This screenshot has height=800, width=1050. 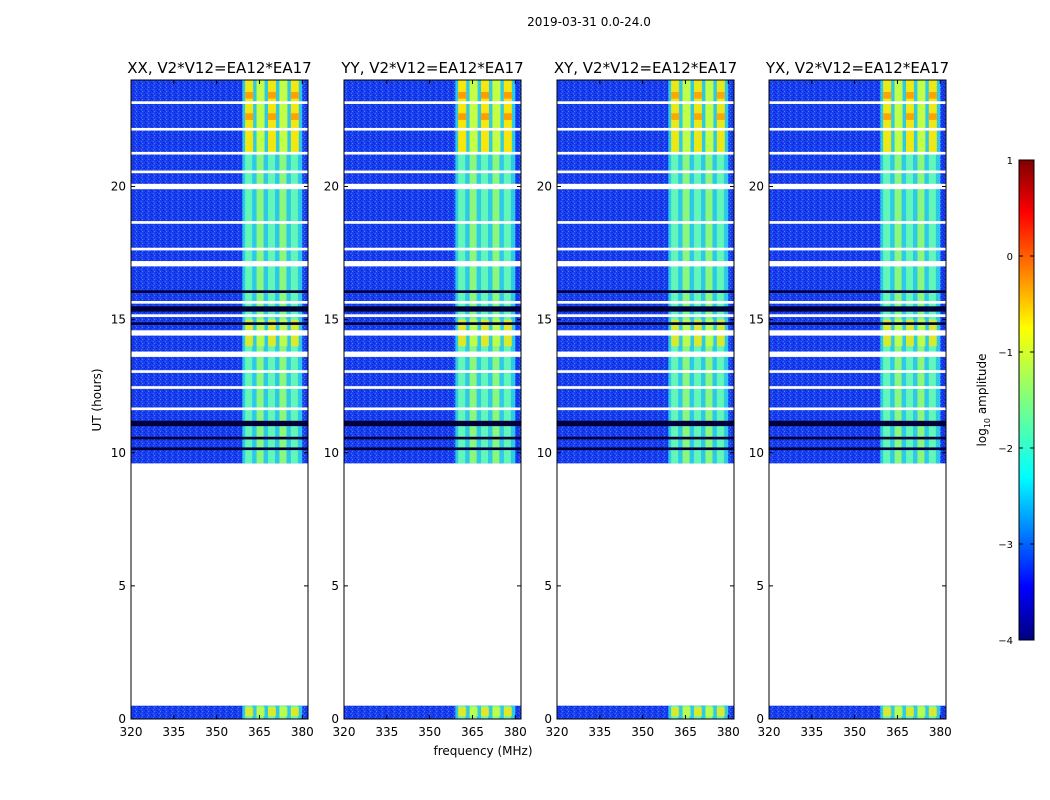 I want to click on colorbar-tick-label: 1, so click(x=1010, y=161).